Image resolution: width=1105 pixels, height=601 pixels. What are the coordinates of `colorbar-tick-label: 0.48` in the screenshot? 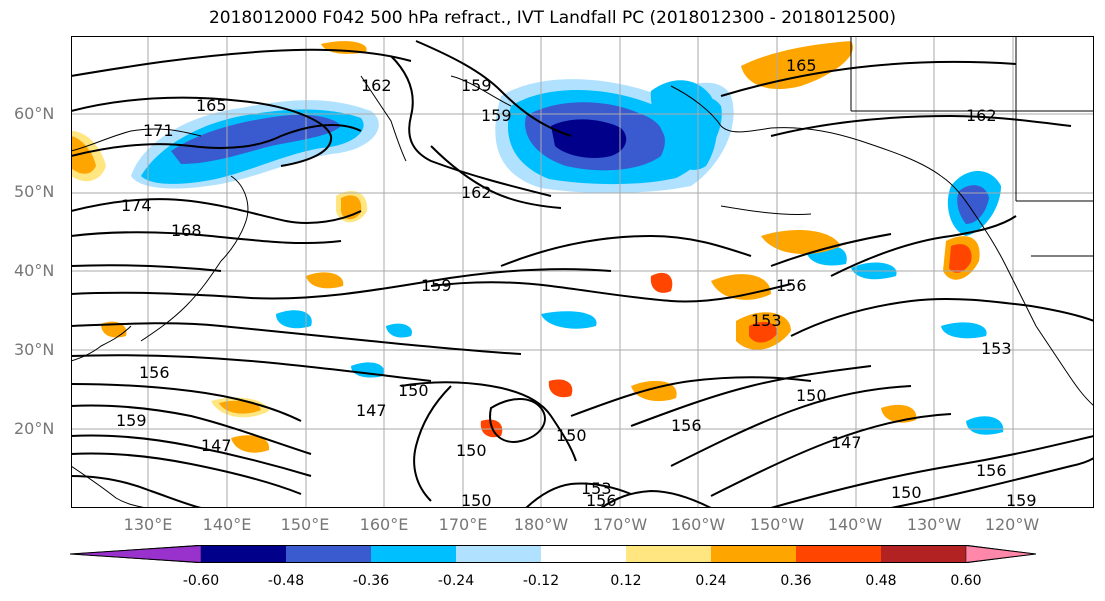 It's located at (881, 581).